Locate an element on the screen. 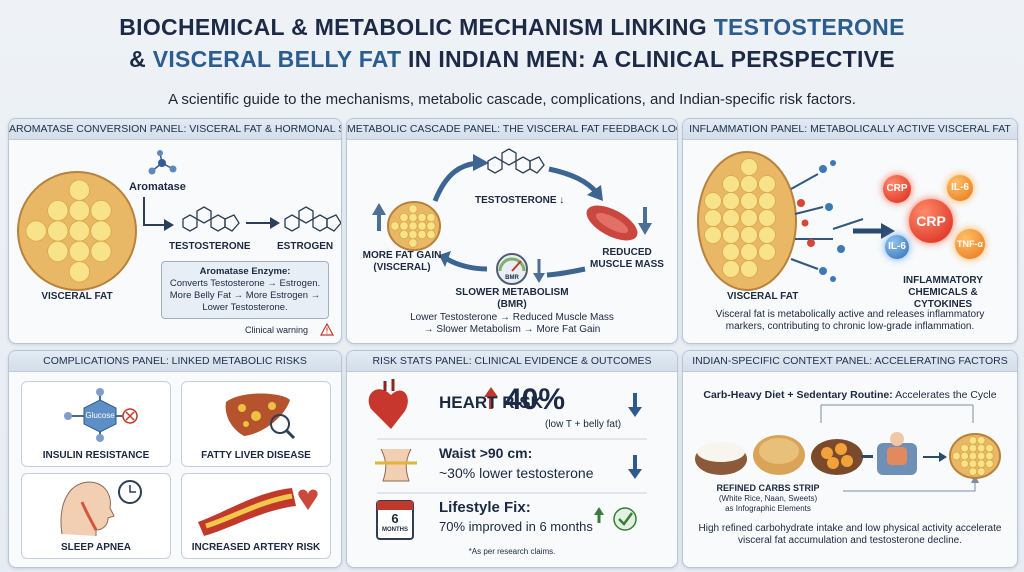  headline-rest: Accelerates the Cycle is located at coordinates (946, 395).